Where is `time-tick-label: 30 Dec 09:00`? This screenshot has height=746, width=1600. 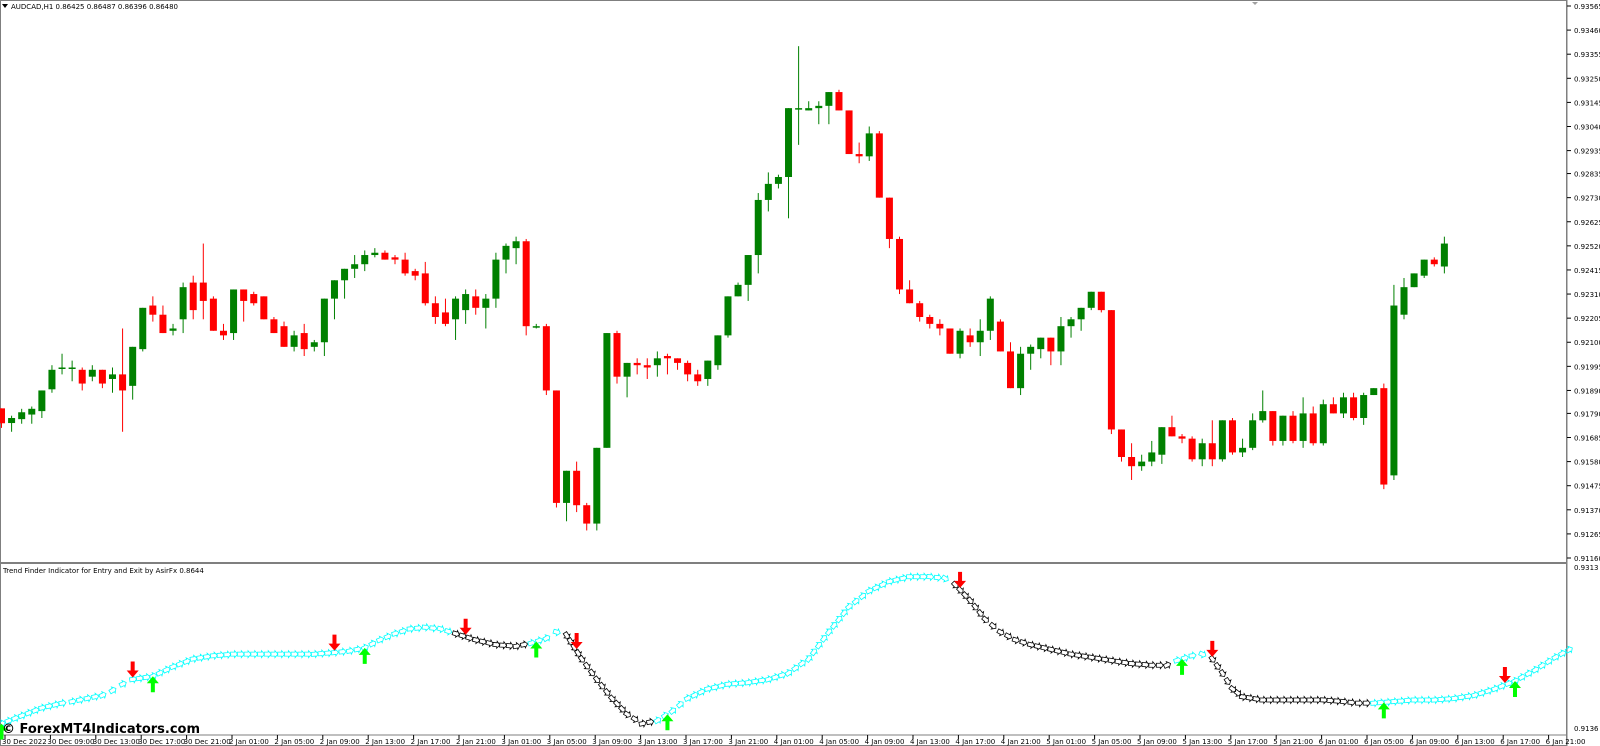
time-tick-label: 30 Dec 09:00 is located at coordinates (70, 742).